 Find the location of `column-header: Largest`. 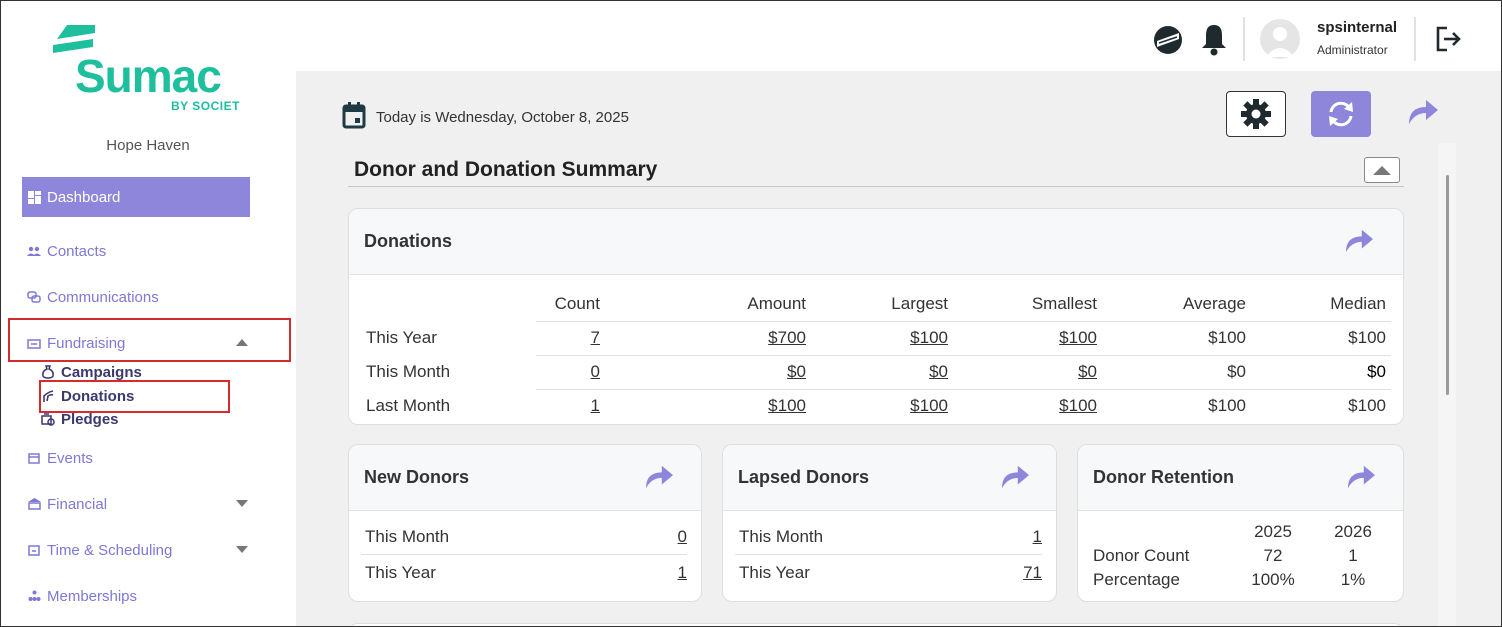

column-header: Largest is located at coordinates (882, 304).